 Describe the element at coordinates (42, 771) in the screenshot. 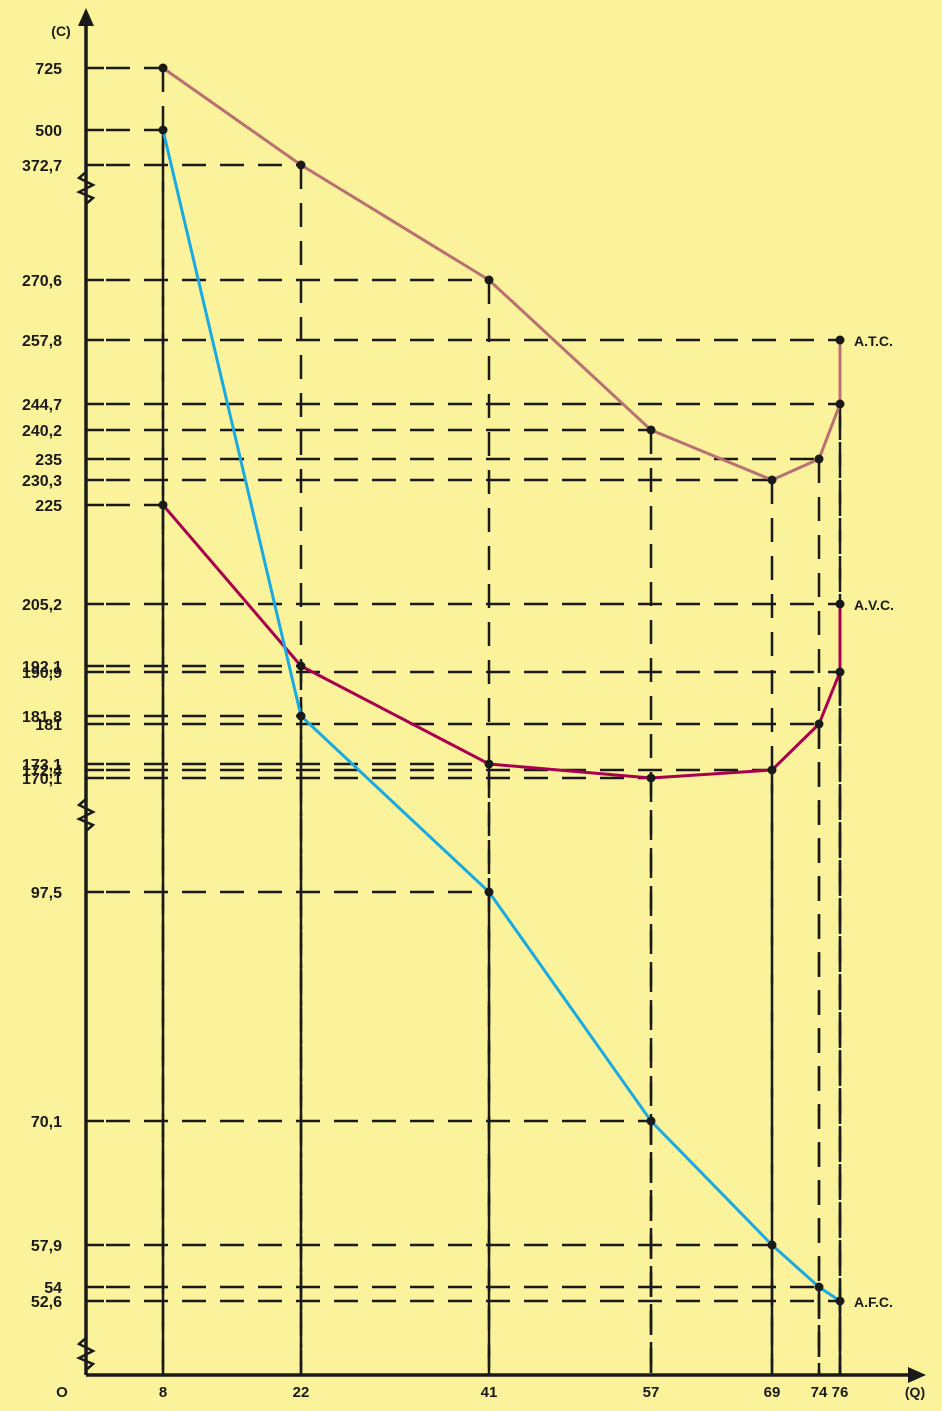

I see `y-tick-label-172-4: 172,4` at that location.